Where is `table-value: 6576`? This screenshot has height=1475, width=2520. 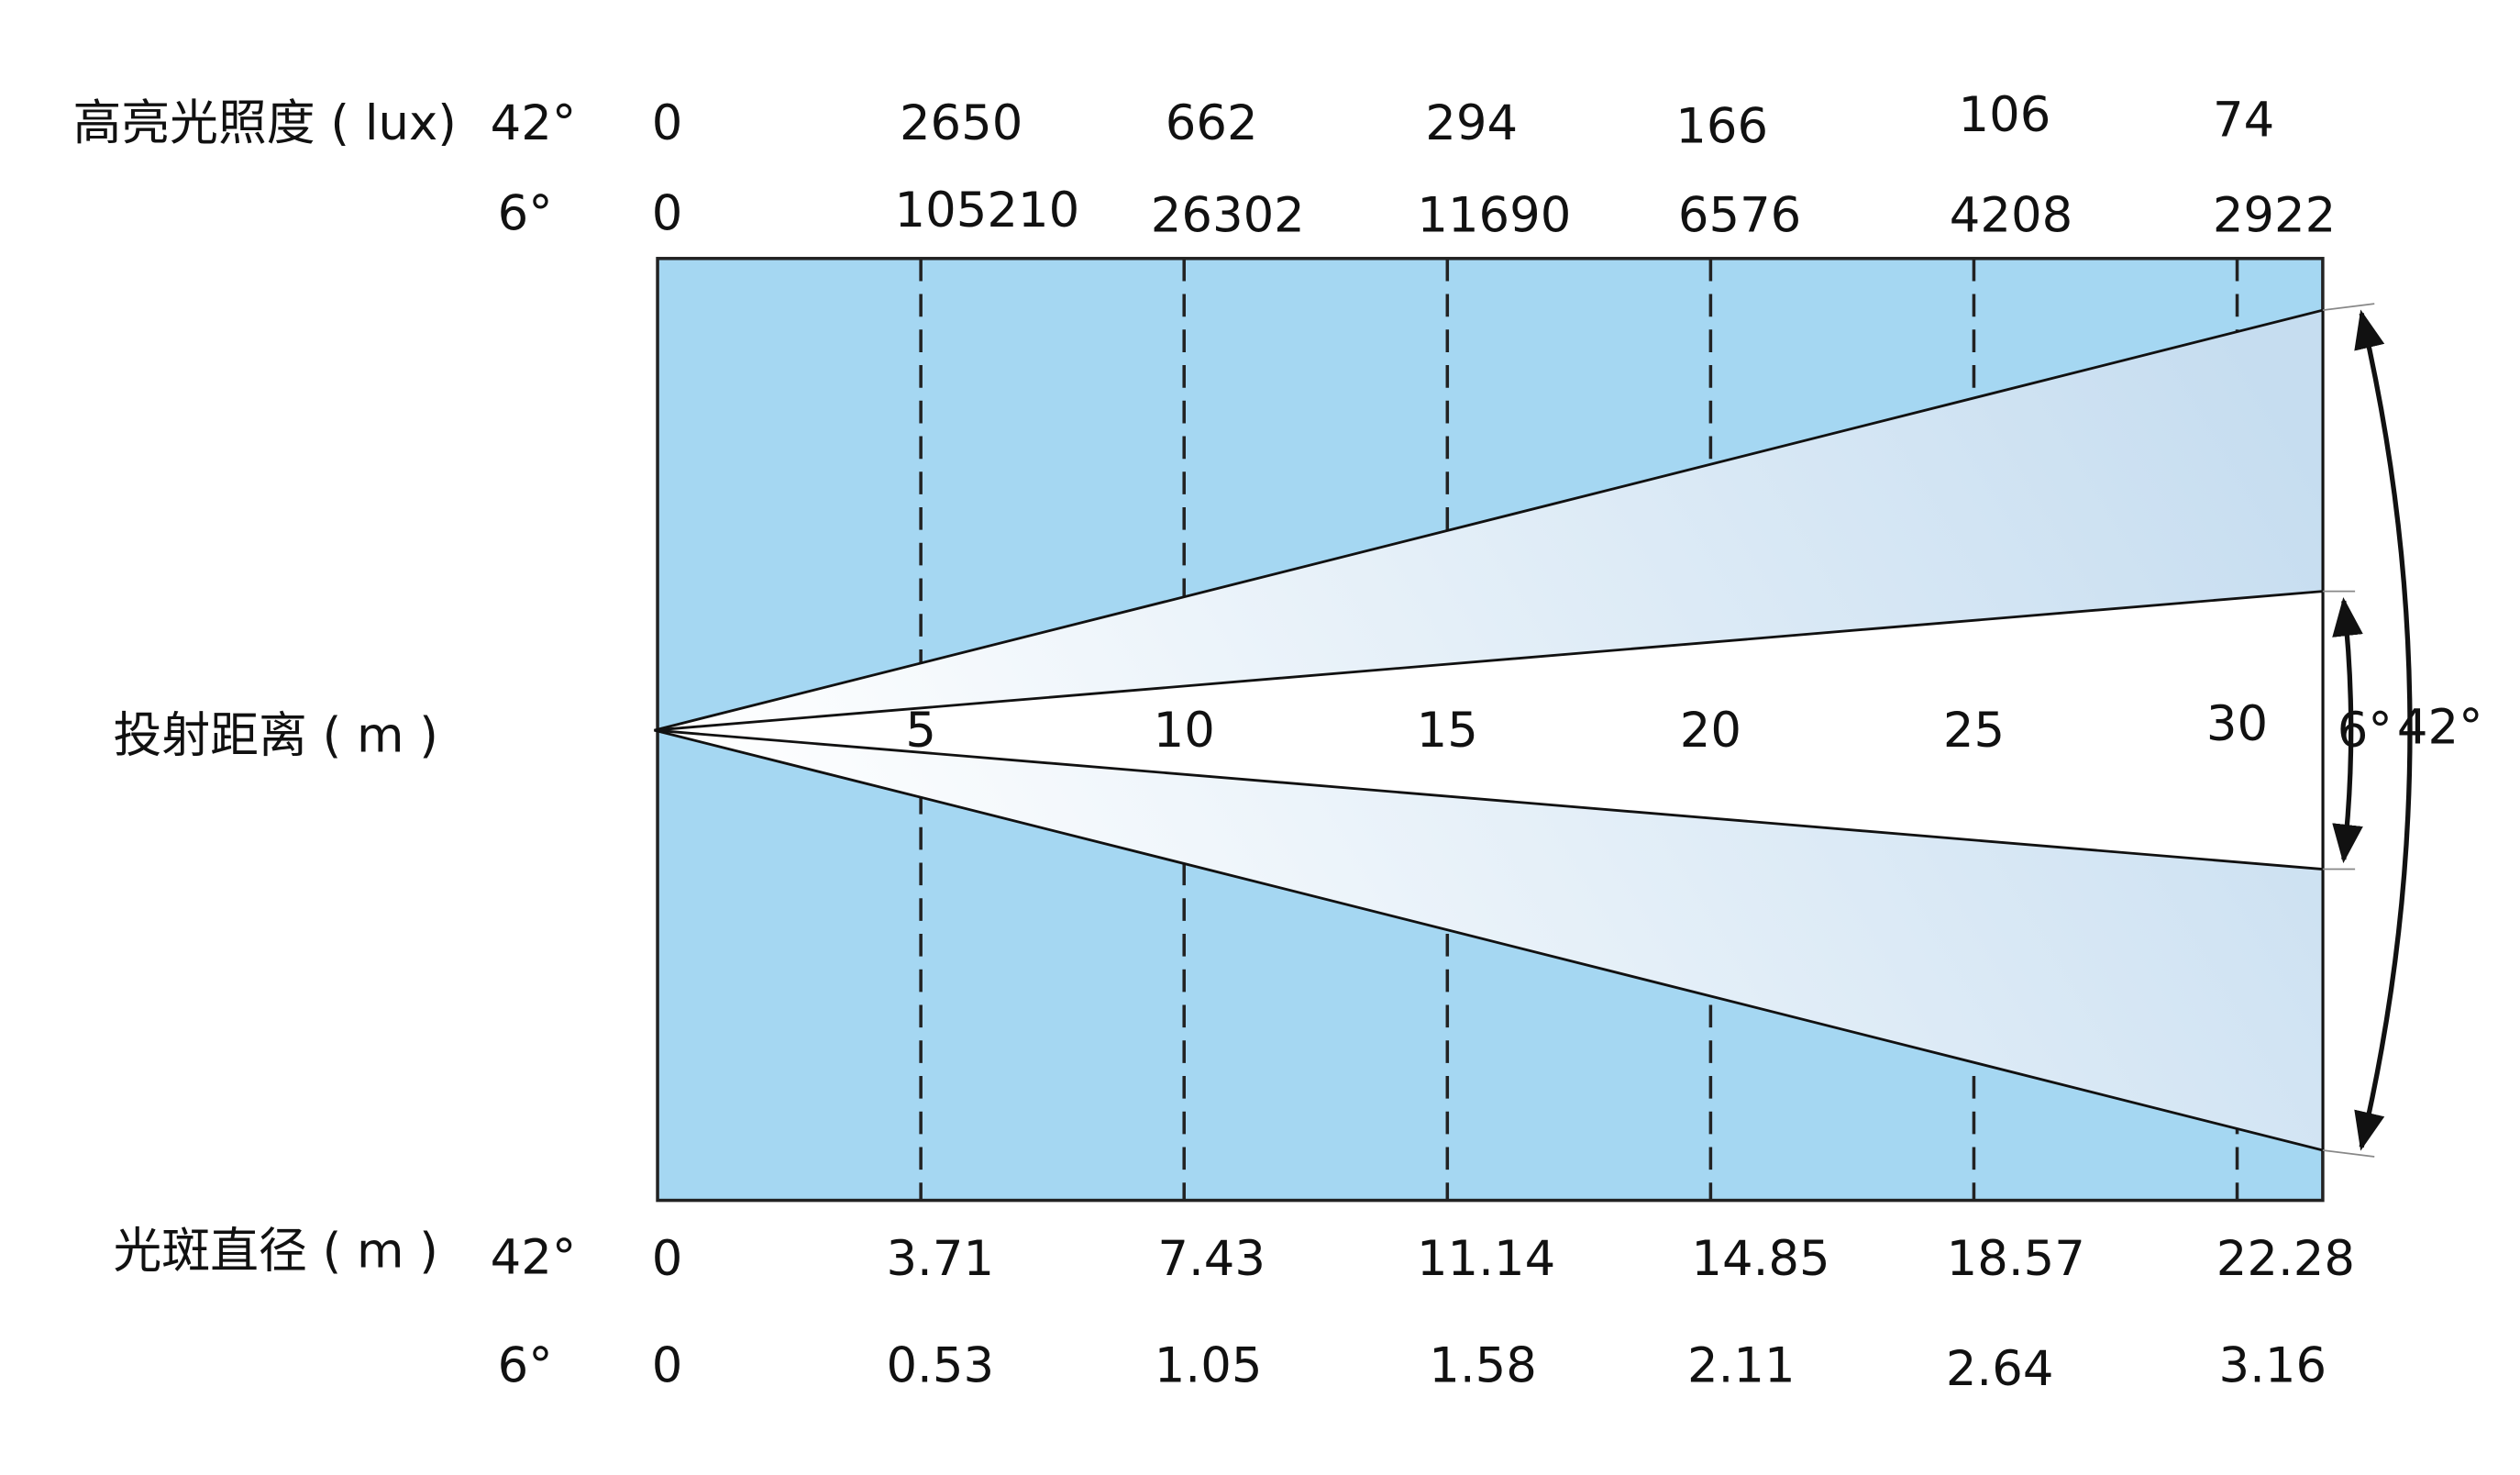 table-value: 6576 is located at coordinates (1739, 215).